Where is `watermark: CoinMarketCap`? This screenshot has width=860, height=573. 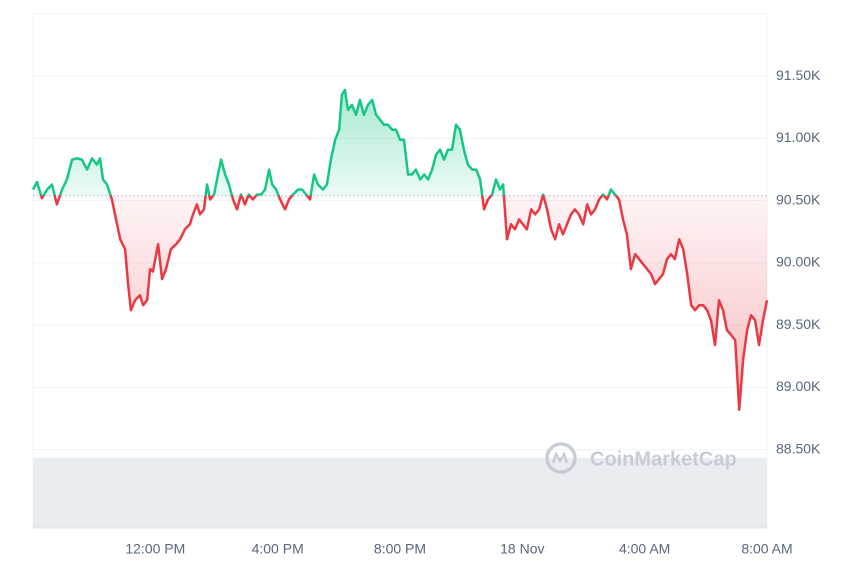
watermark: CoinMarketCap is located at coordinates (641, 458).